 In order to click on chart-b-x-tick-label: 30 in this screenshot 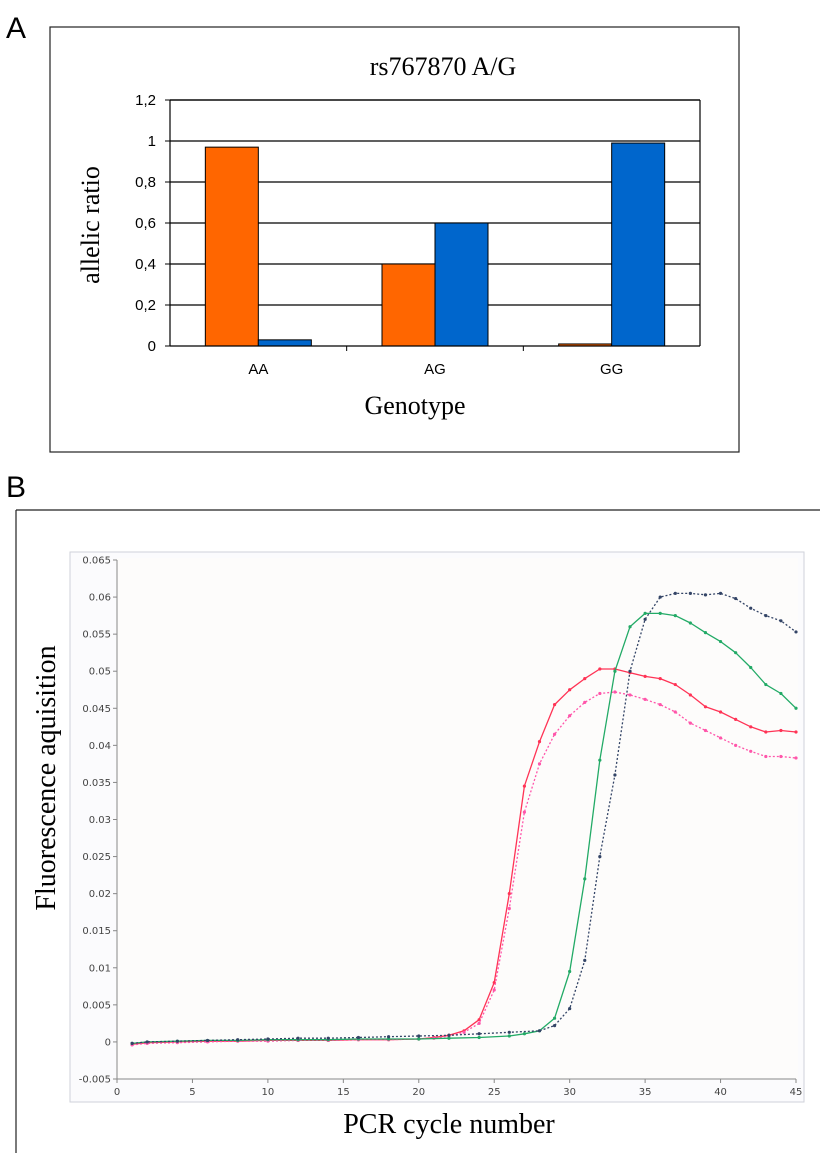, I will do `click(569, 1092)`.